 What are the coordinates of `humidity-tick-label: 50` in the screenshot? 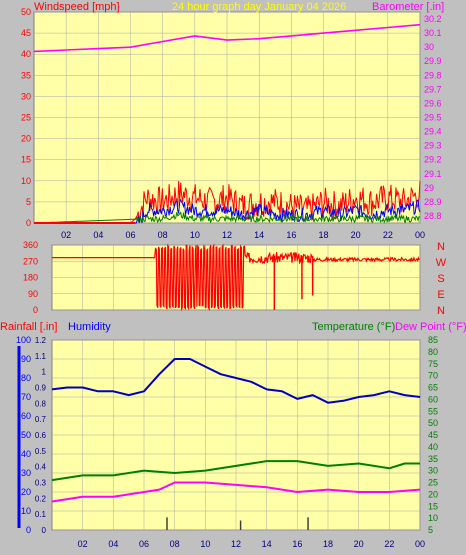 It's located at (26, 435).